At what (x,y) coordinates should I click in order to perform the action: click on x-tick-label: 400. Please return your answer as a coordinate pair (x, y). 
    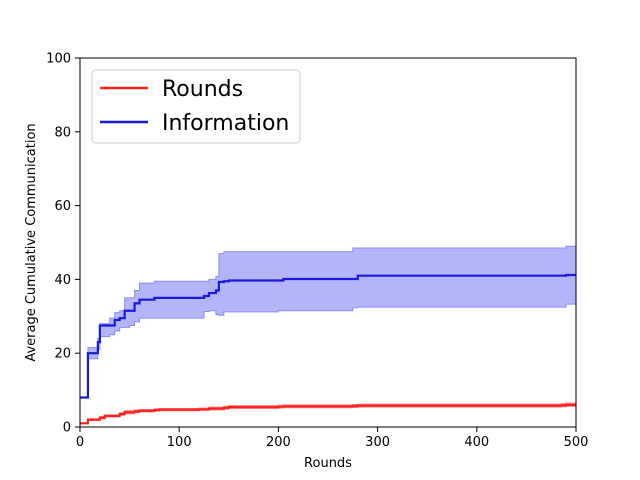
    Looking at the image, I should click on (476, 442).